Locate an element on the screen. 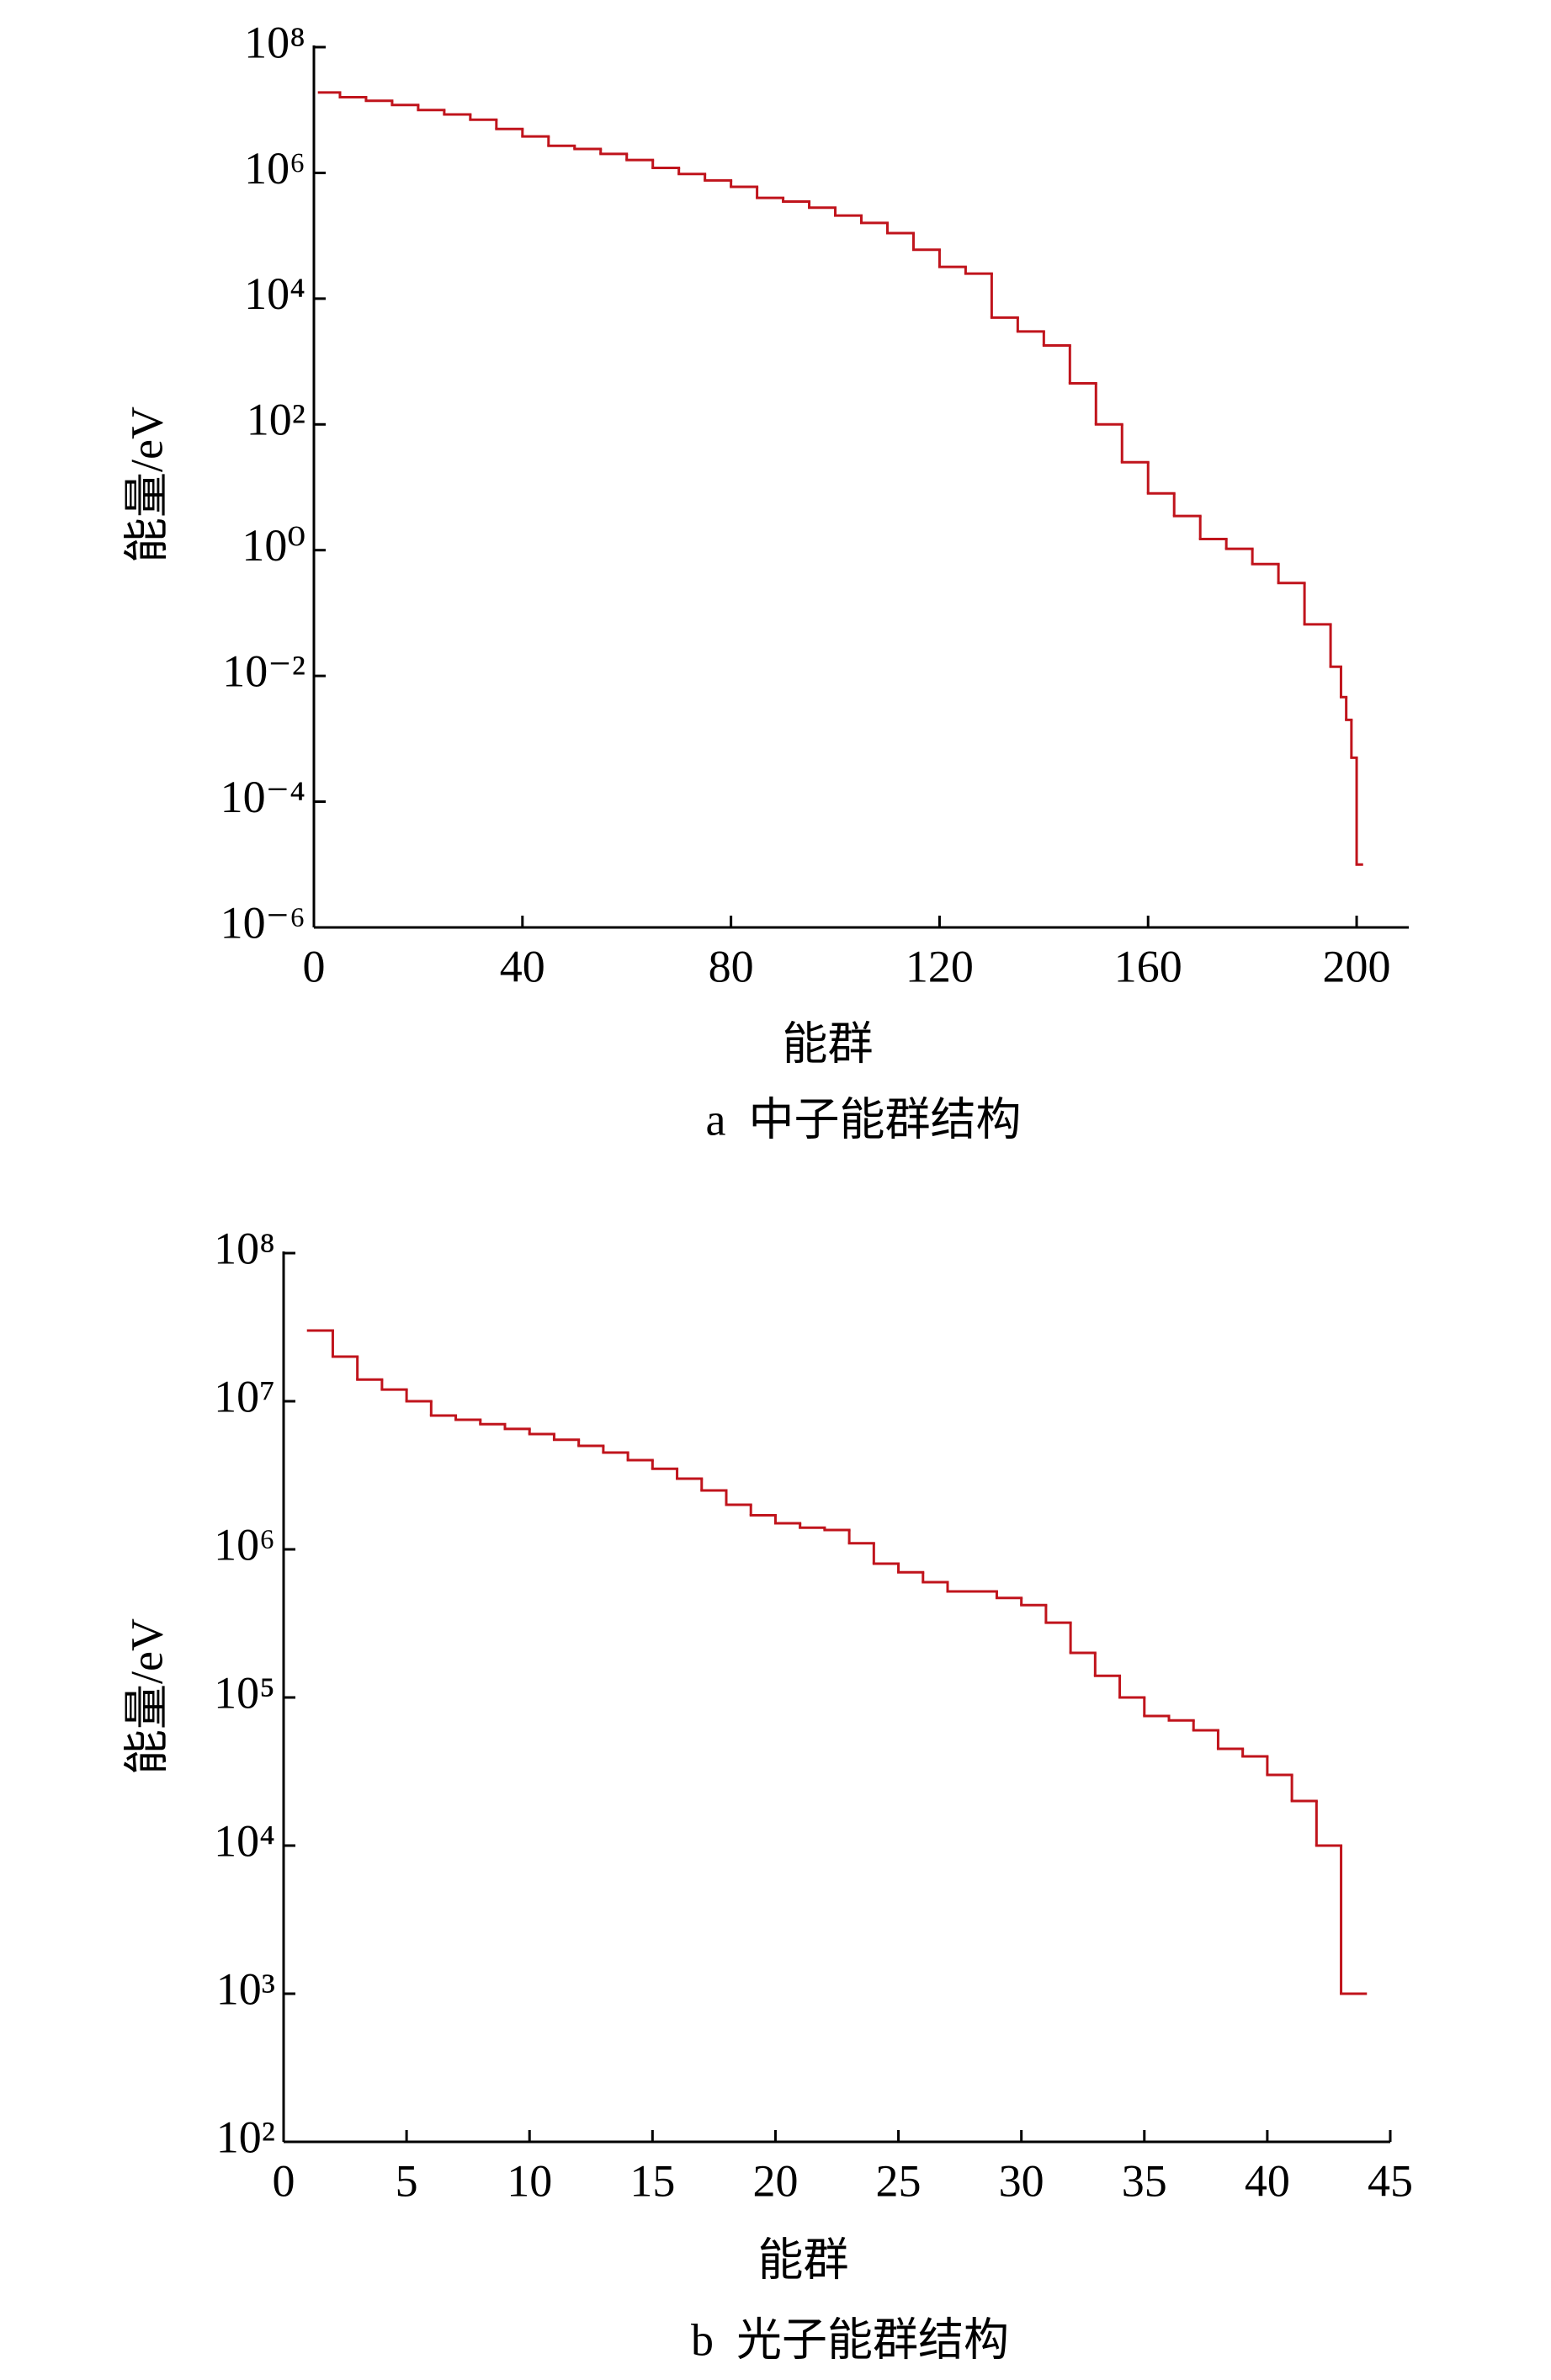 The image size is (1551, 2380). caption: a 中子能群结构 is located at coordinates (864, 1119).